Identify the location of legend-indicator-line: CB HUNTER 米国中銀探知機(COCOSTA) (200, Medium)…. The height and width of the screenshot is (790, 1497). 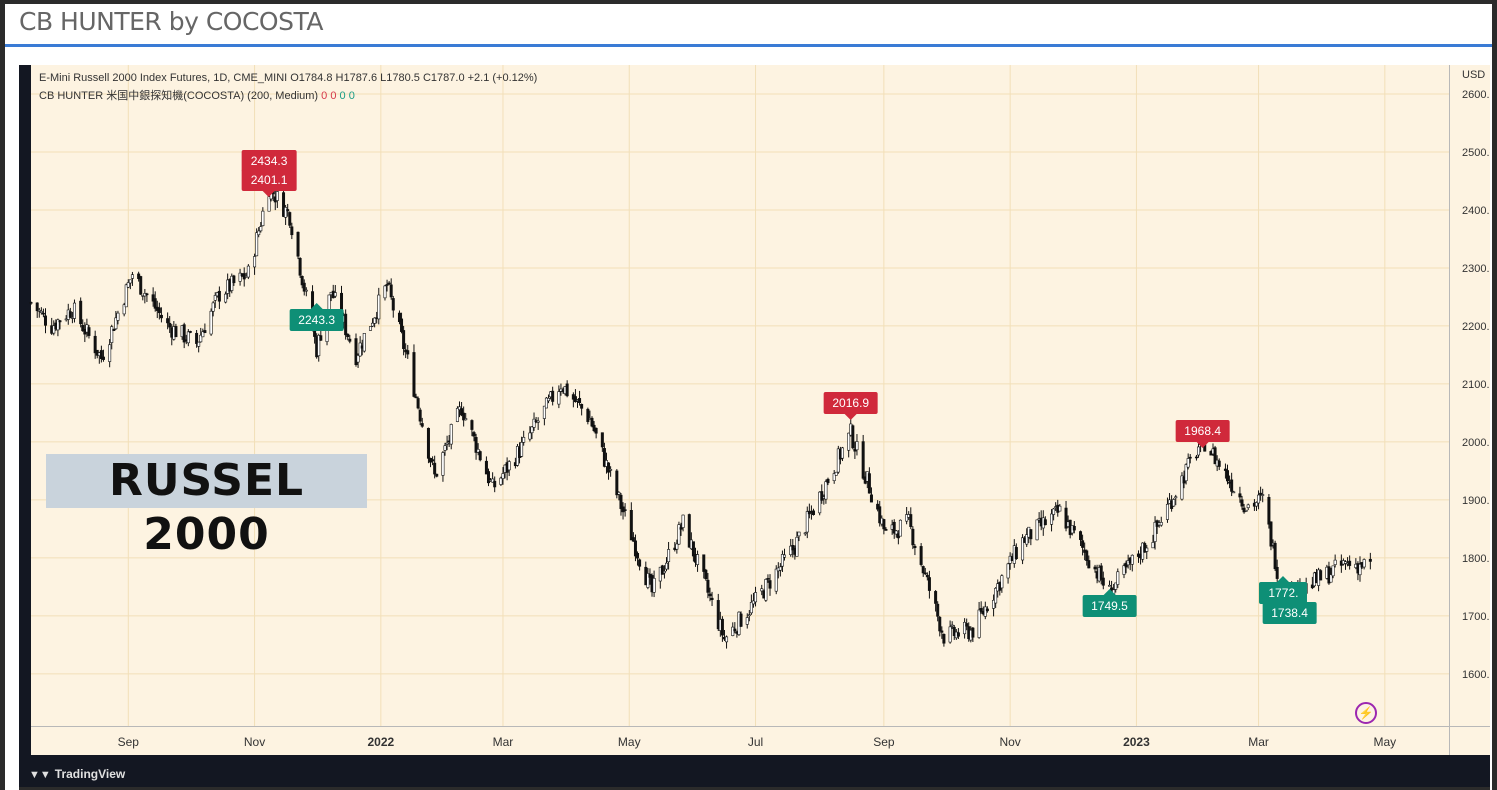
(288, 96).